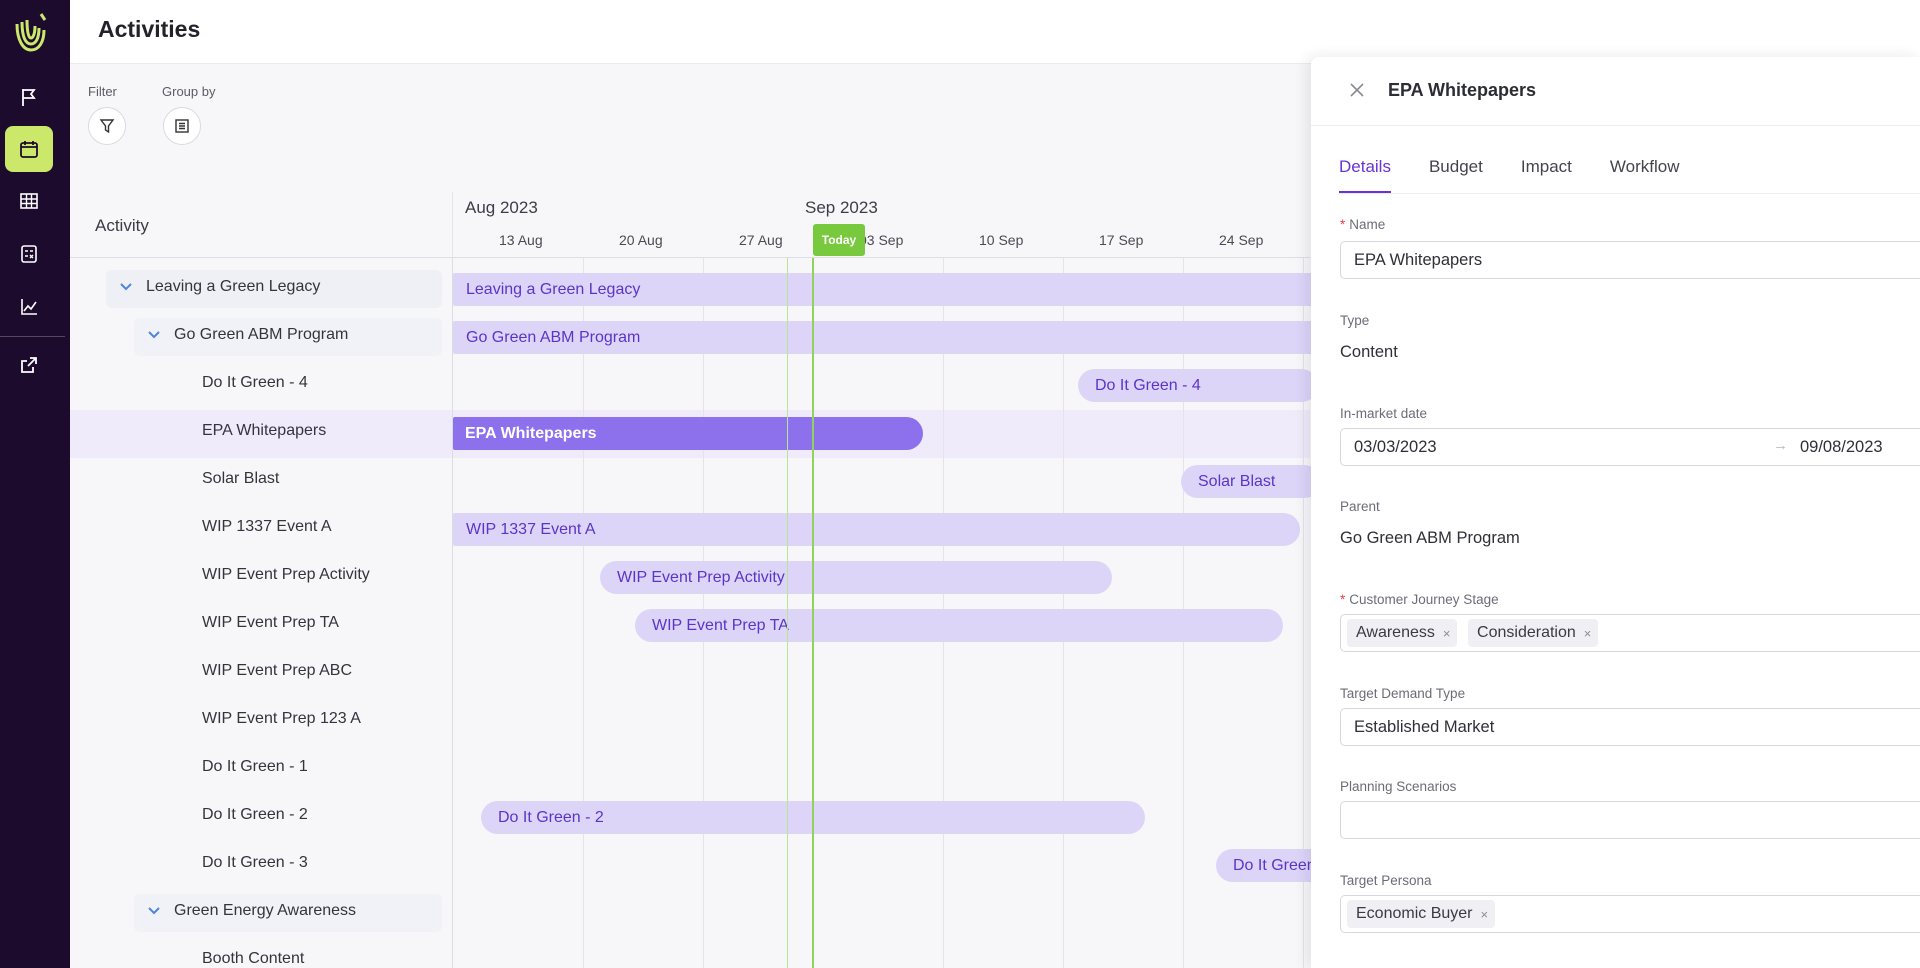  I want to click on week-label: 20 Aug, so click(641, 240).